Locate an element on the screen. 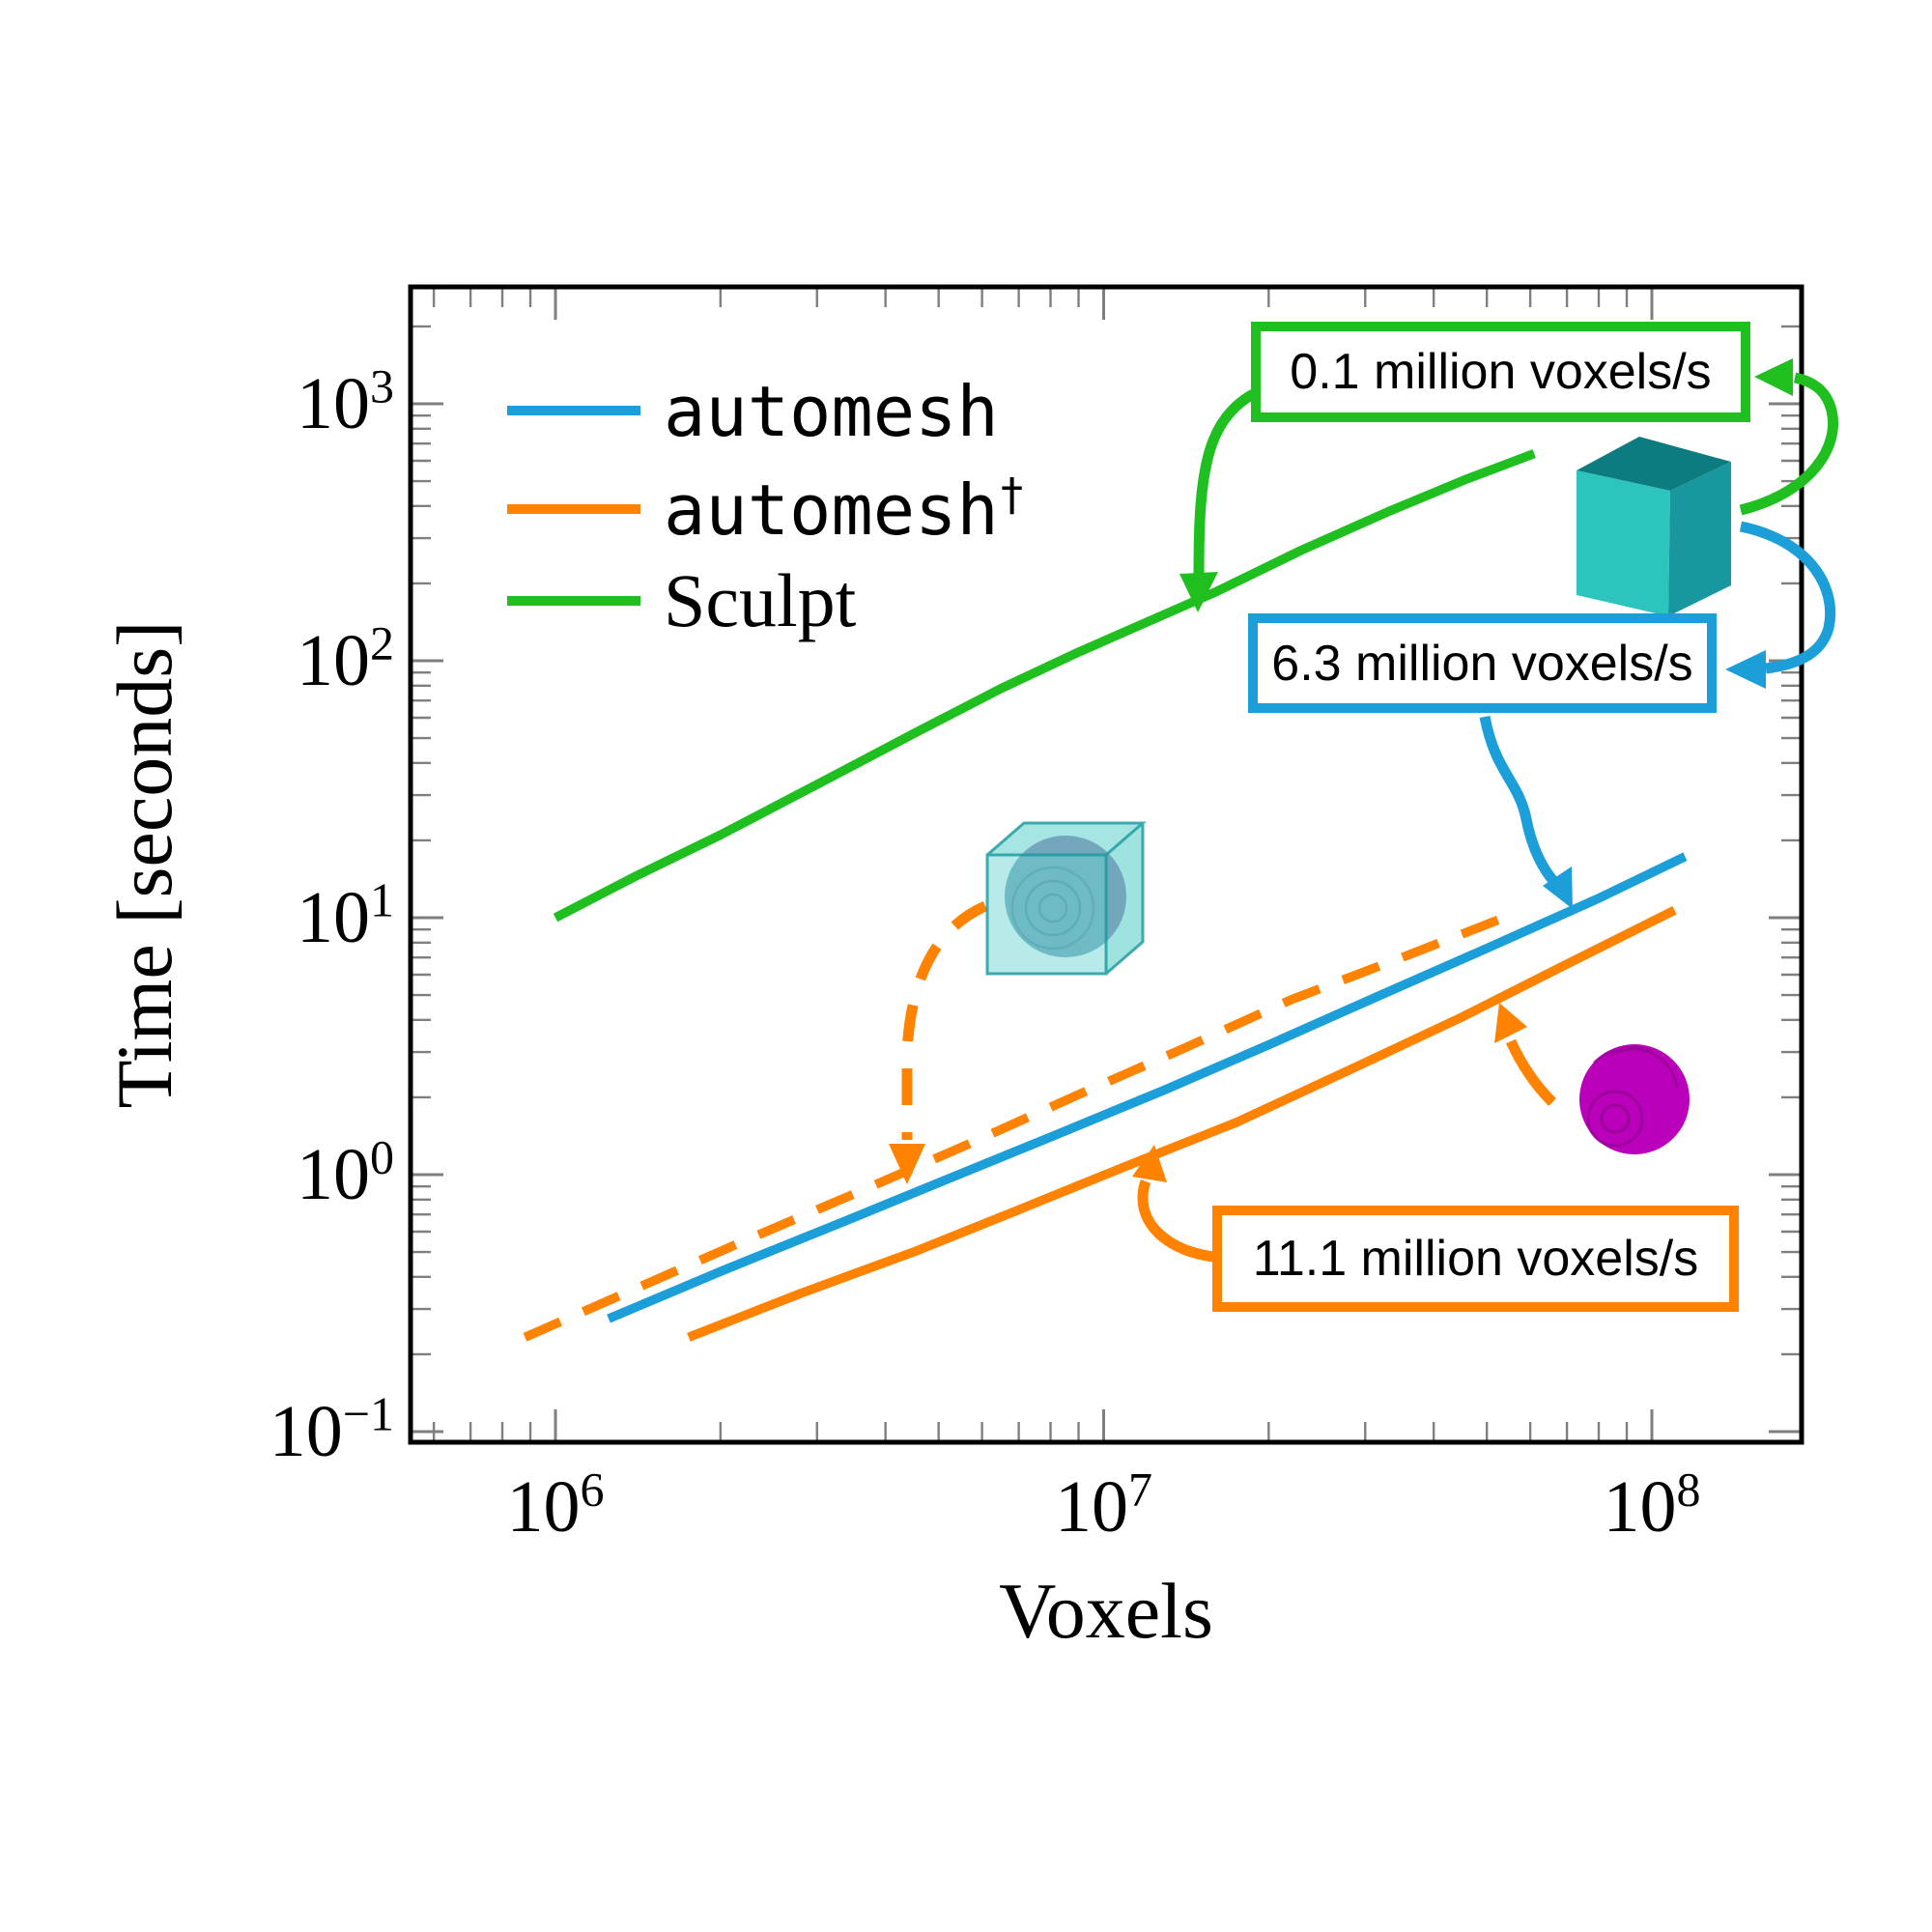 The height and width of the screenshot is (1932, 1932). y-tick-label-1e1: 10¹ is located at coordinates (345, 915).